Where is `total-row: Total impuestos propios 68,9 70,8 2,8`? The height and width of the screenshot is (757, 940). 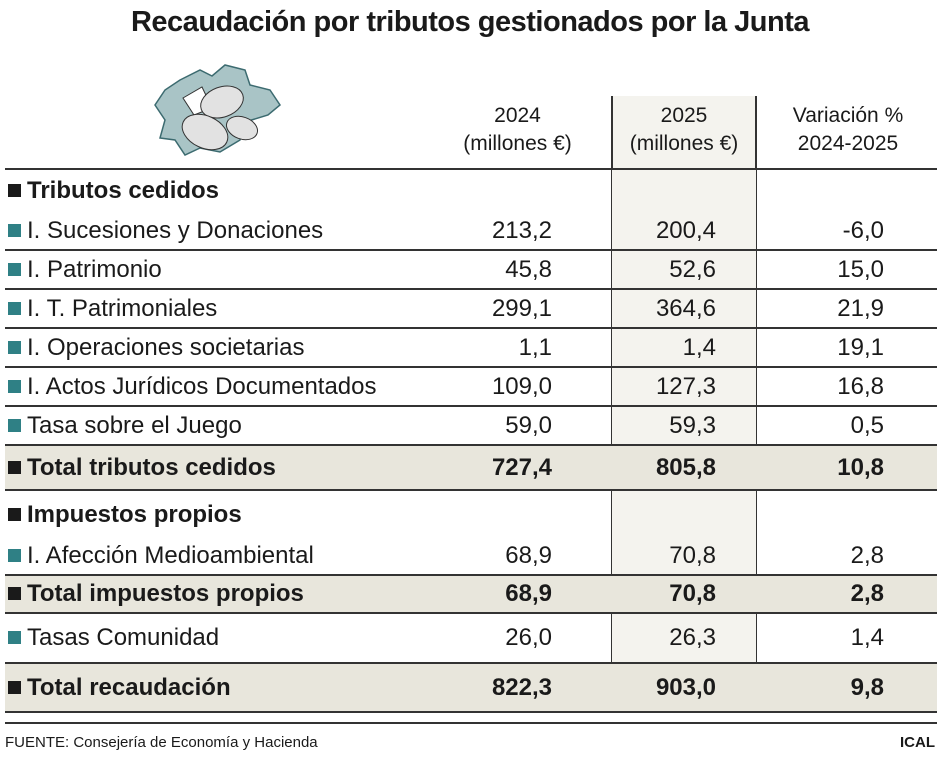
total-row: Total impuestos propios 68,9 70,8 2,8 is located at coordinates (471, 594).